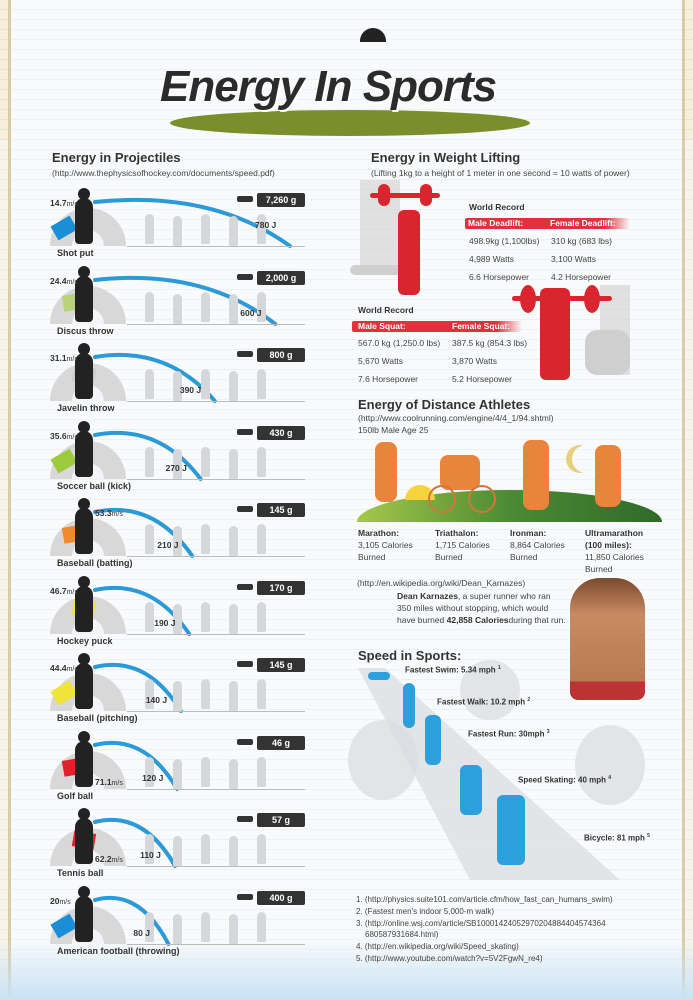 This screenshot has width=693, height=1000. What do you see at coordinates (444, 404) in the screenshot?
I see `distance-heading: Energy of Distance Athletes` at bounding box center [444, 404].